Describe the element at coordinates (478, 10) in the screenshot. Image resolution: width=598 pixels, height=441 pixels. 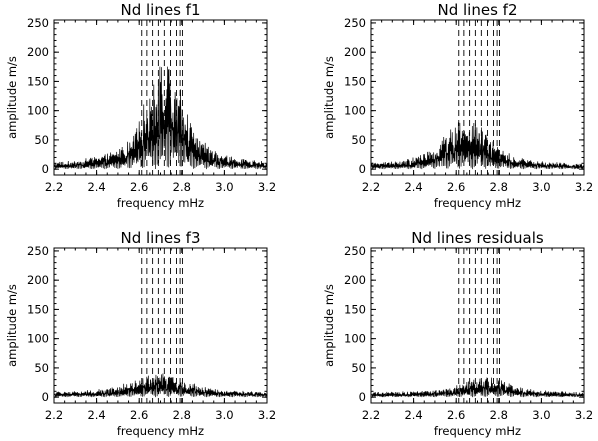
I see `panel-title: Nd lines f2` at that location.